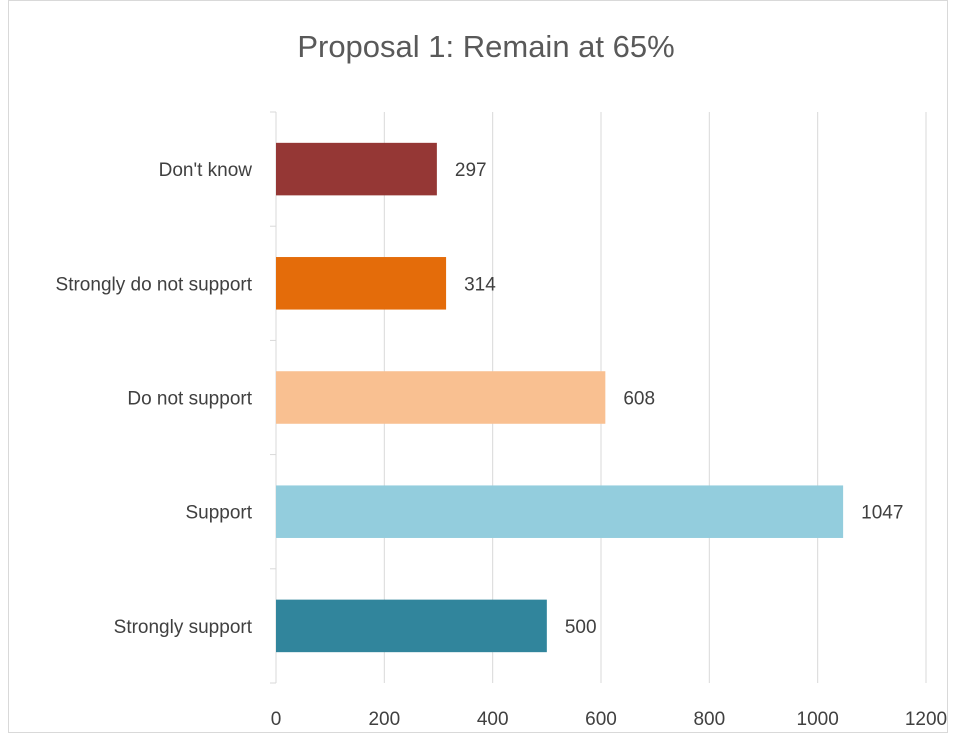  Describe the element at coordinates (639, 399) in the screenshot. I see `data-label: 608` at that location.